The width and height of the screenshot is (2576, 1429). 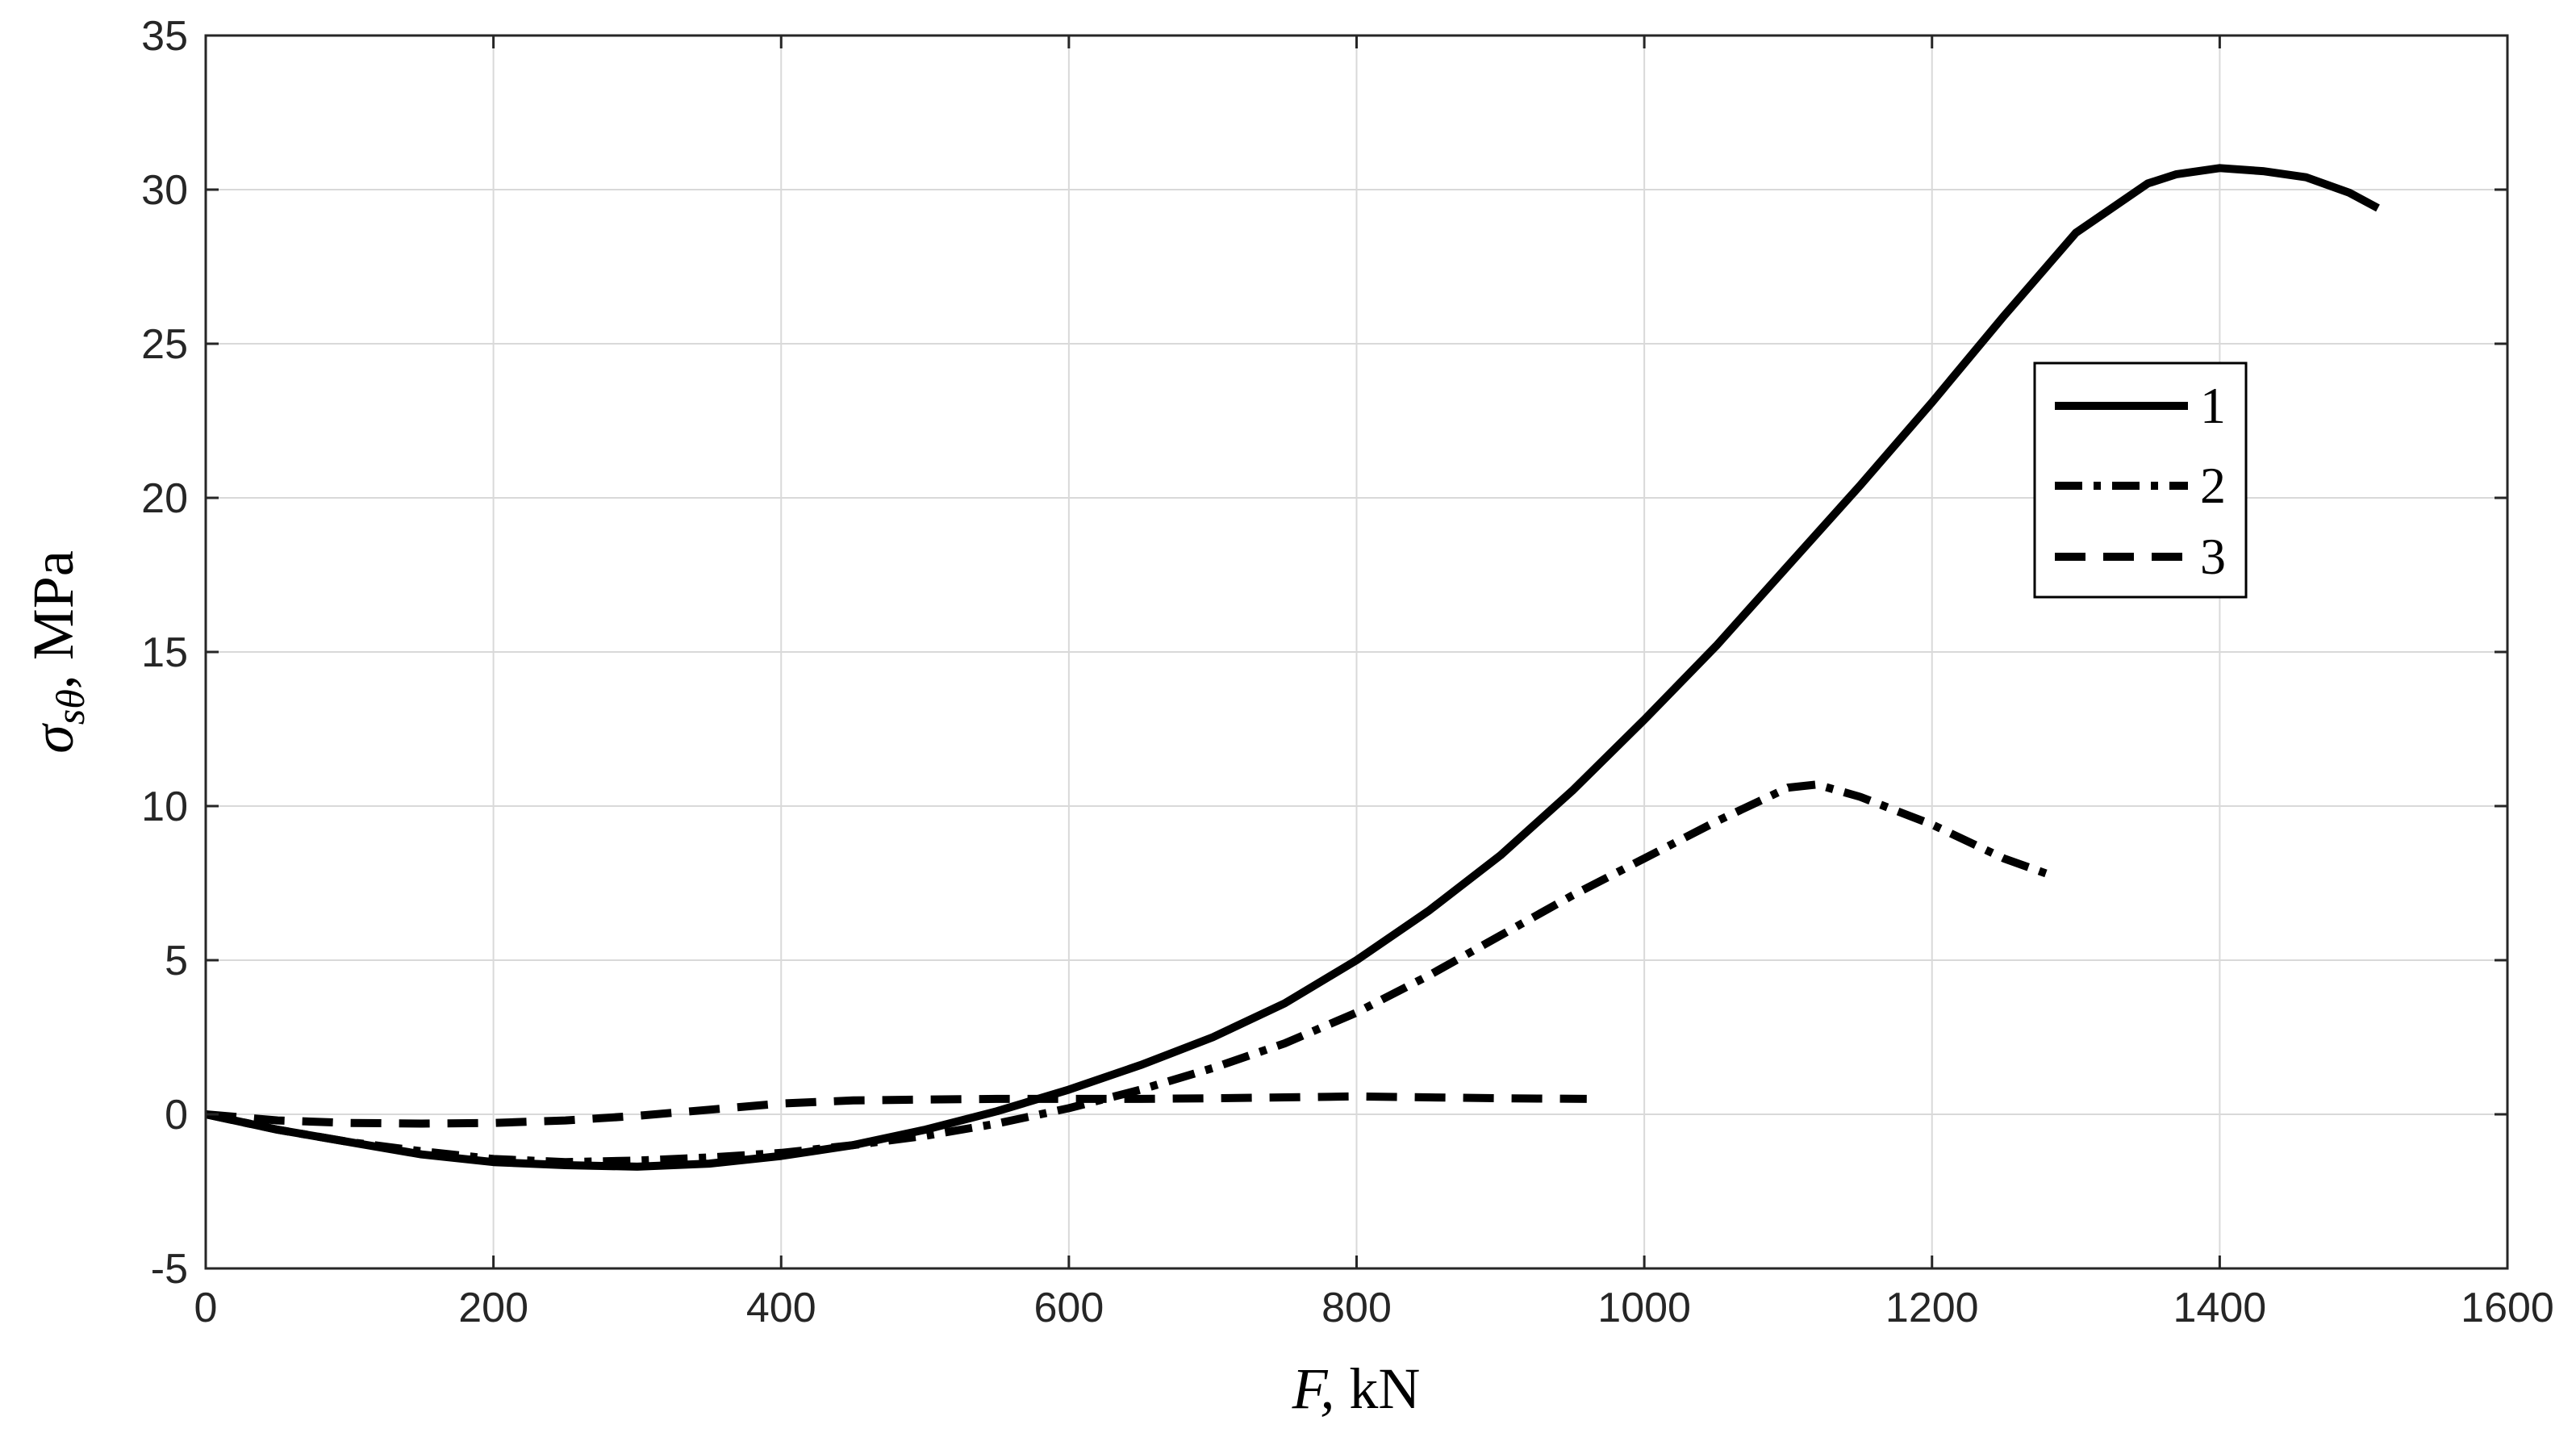 I want to click on y-tick-label: -5, so click(x=169, y=1269).